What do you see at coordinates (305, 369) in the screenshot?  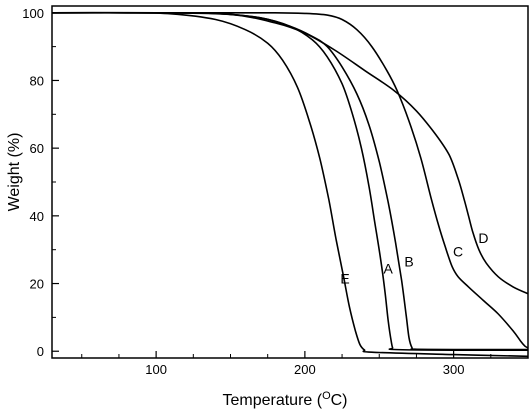 I see `x-tick-label: 200` at bounding box center [305, 369].